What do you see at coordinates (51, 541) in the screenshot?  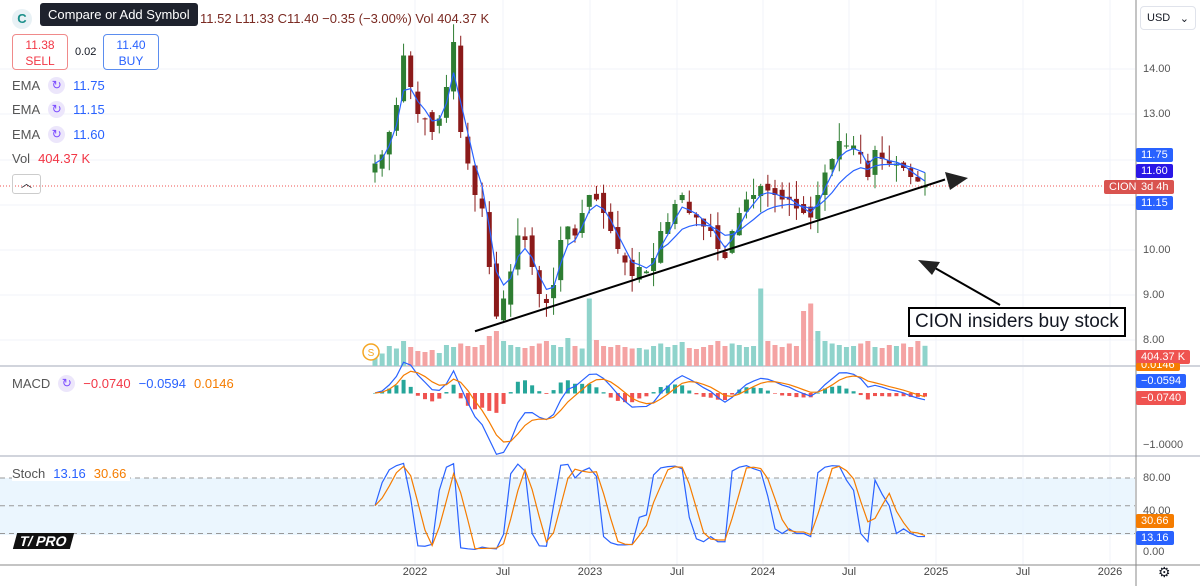 I see `pro-badge: PRO` at bounding box center [51, 541].